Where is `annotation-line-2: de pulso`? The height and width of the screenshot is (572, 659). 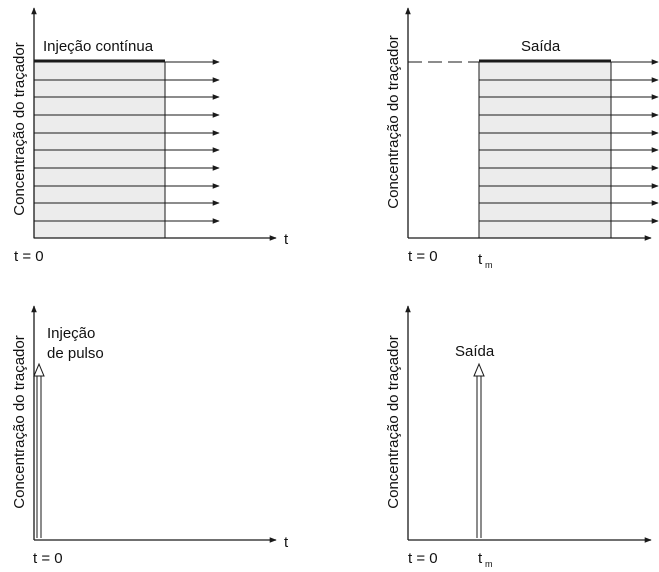
annotation-line-2: de pulso is located at coordinates (75, 353).